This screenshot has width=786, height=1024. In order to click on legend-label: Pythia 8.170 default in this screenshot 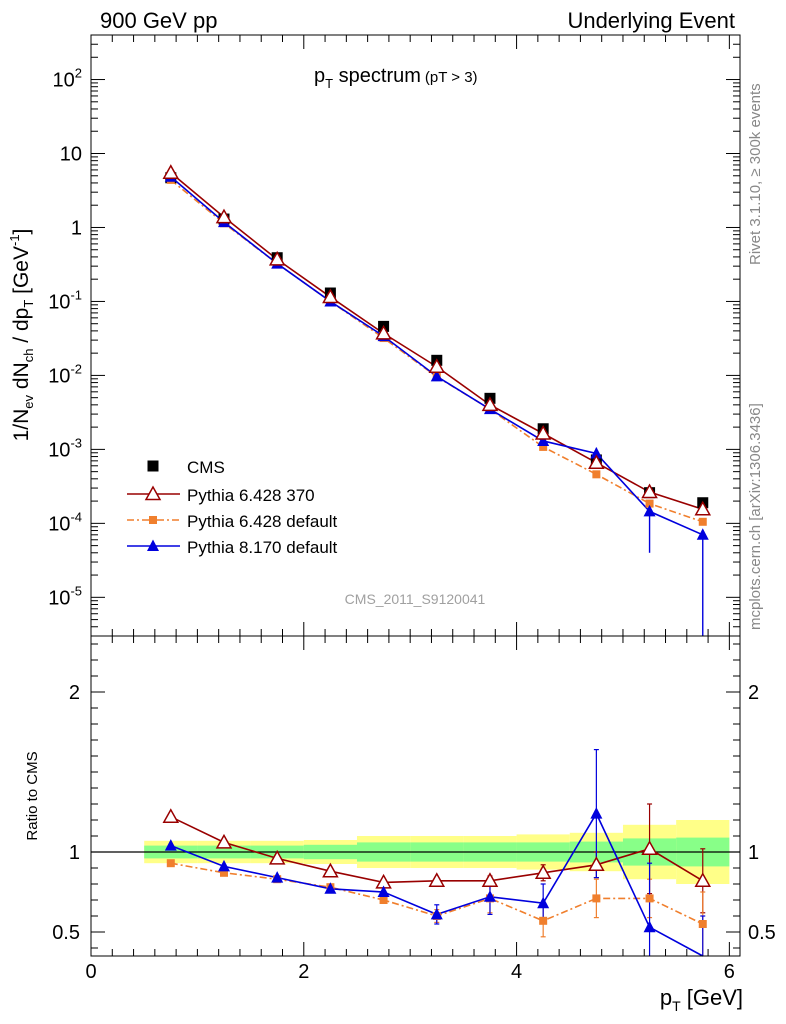, I will do `click(262, 547)`.